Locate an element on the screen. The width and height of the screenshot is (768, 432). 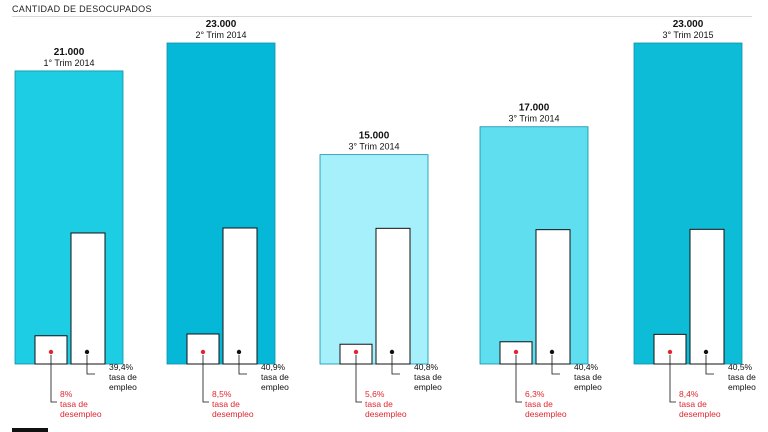
employment-rate-label-5: 40,5% is located at coordinates (740, 367).